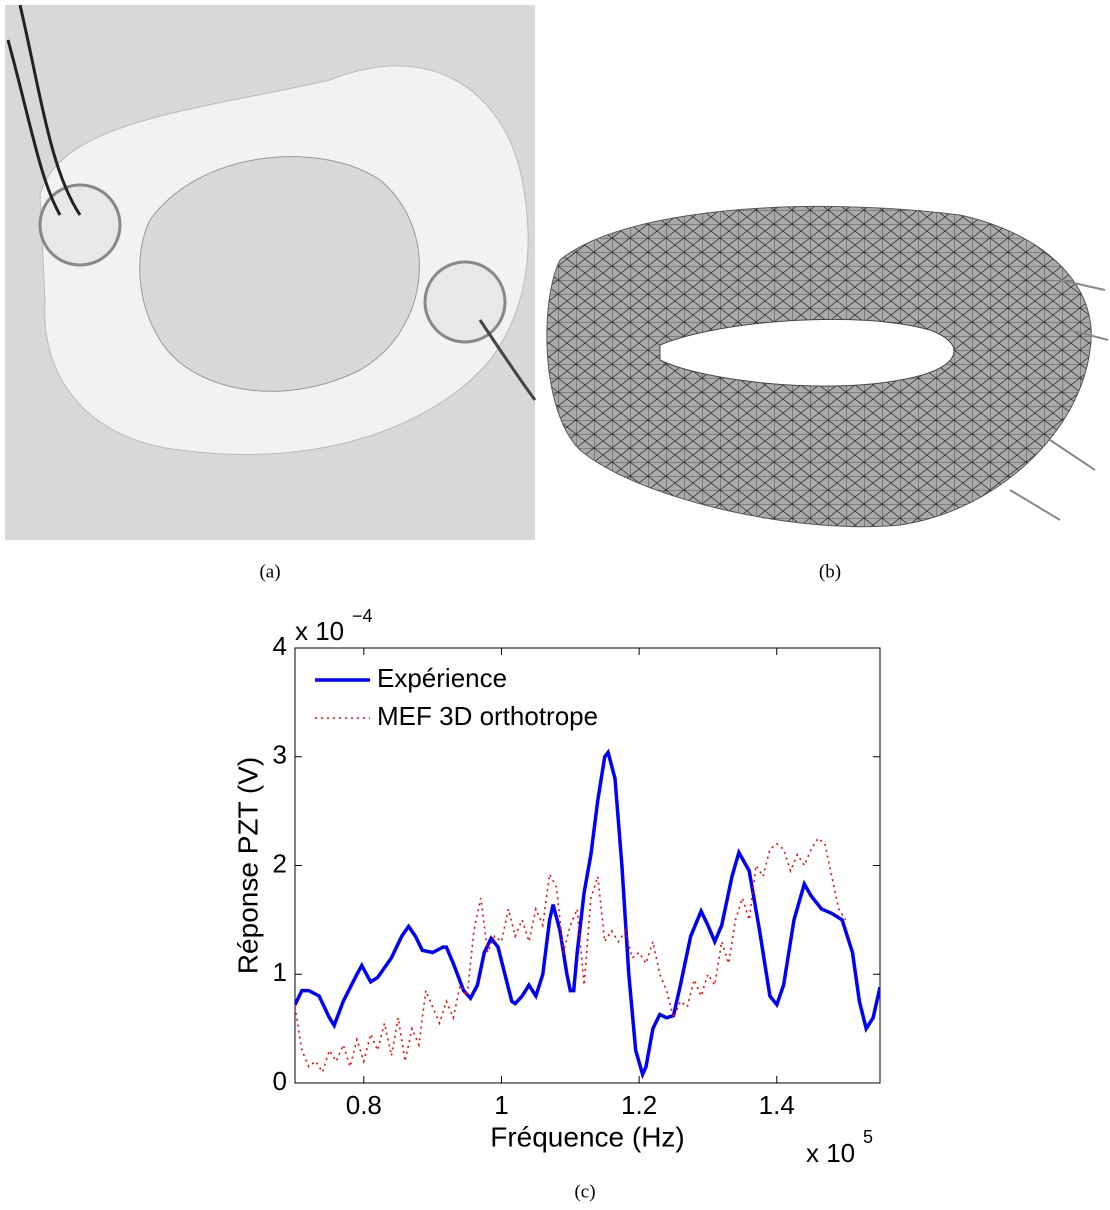  Describe the element at coordinates (777, 1105) in the screenshot. I see `x-tick-label: 1.4` at that location.